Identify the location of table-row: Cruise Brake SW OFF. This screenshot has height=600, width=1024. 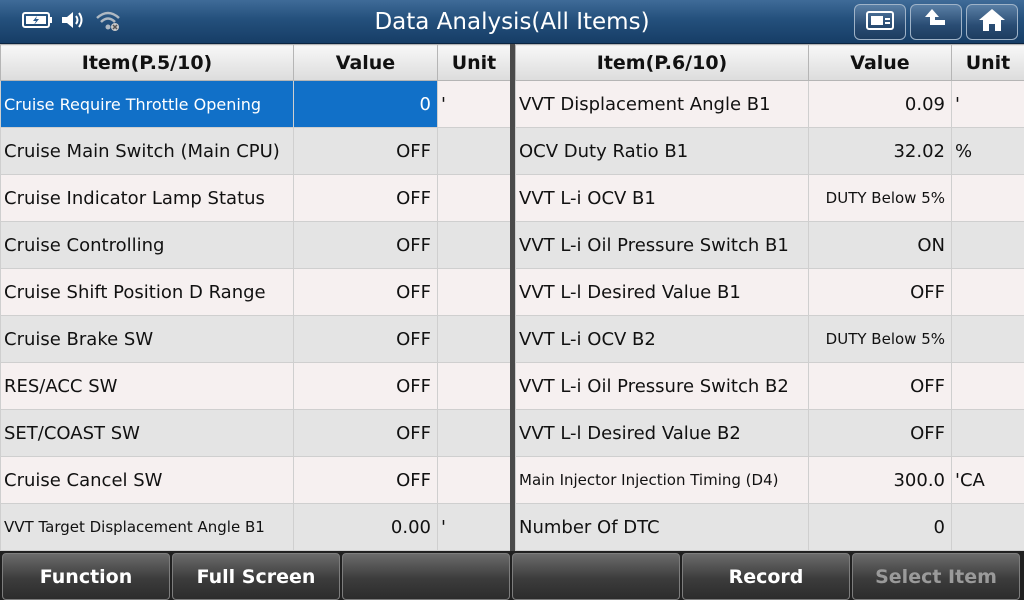
(255, 339).